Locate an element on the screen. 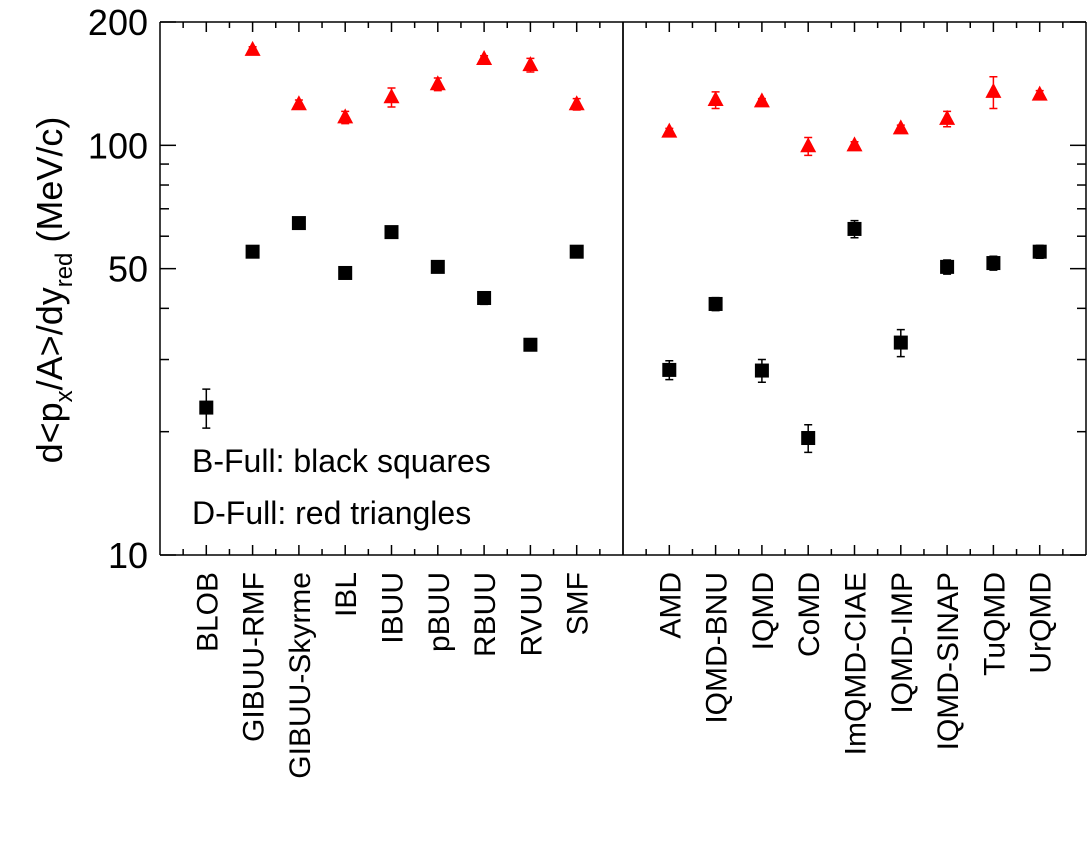 The image size is (1087, 854). y-tick-label: 200 is located at coordinates (118, 22).